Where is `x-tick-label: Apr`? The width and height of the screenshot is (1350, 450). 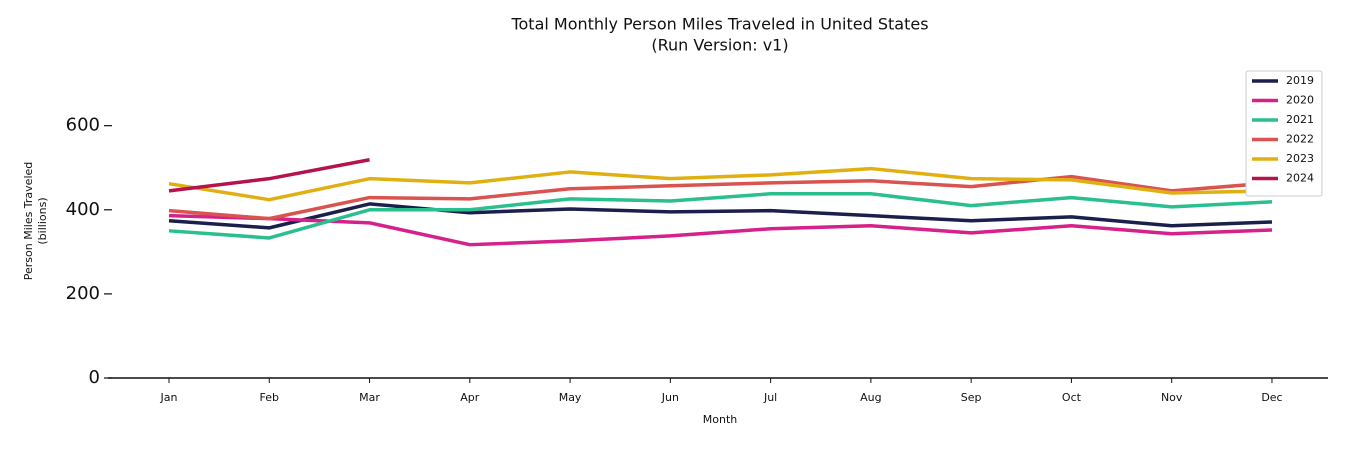 x-tick-label: Apr is located at coordinates (470, 397).